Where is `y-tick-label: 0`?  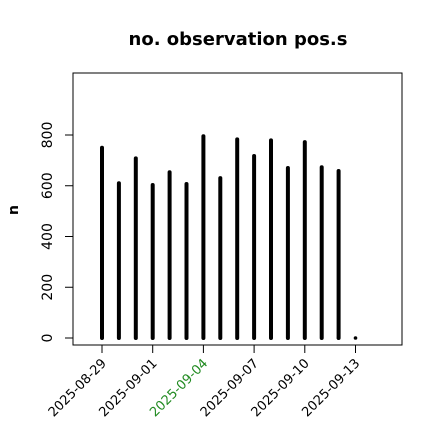 y-tick-label: 0 is located at coordinates (48, 338).